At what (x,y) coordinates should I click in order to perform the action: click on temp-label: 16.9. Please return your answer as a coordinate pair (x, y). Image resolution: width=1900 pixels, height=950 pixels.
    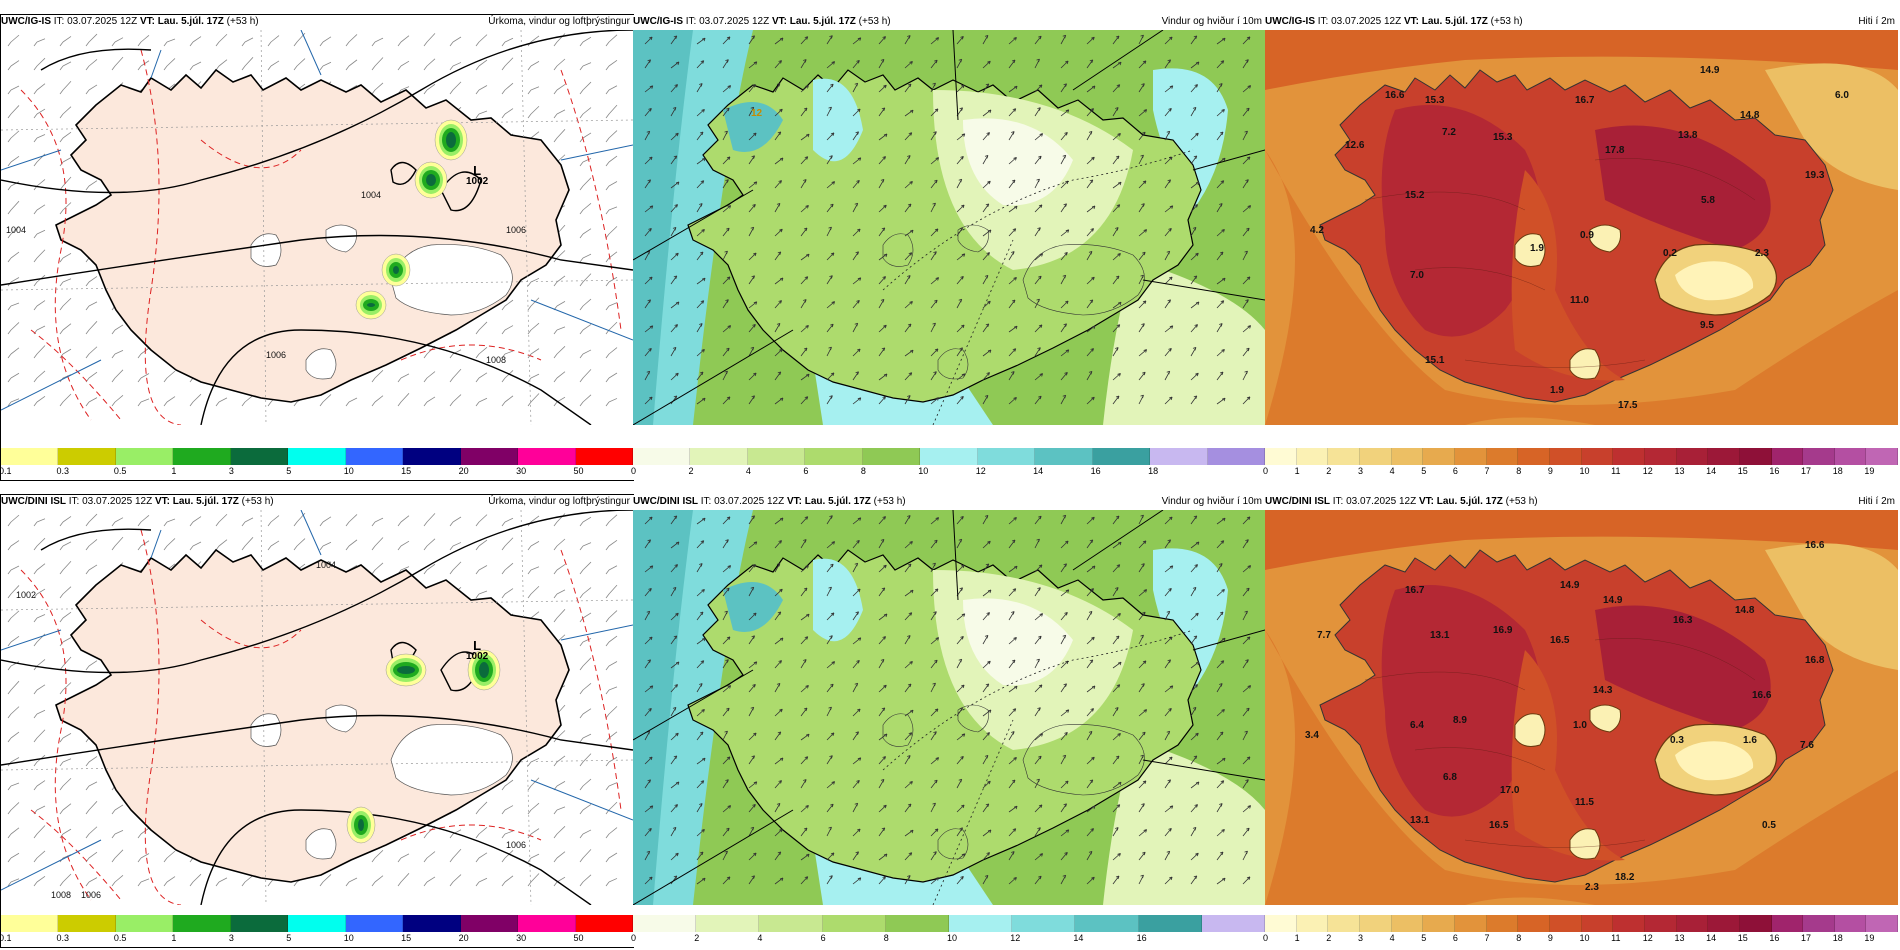
    Looking at the image, I should click on (1503, 630).